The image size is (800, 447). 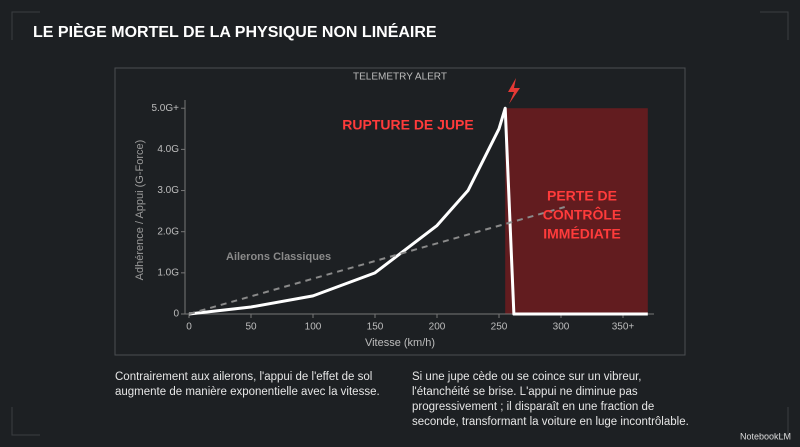 I want to click on y-tick-label: 4.0G, so click(x=168, y=149).